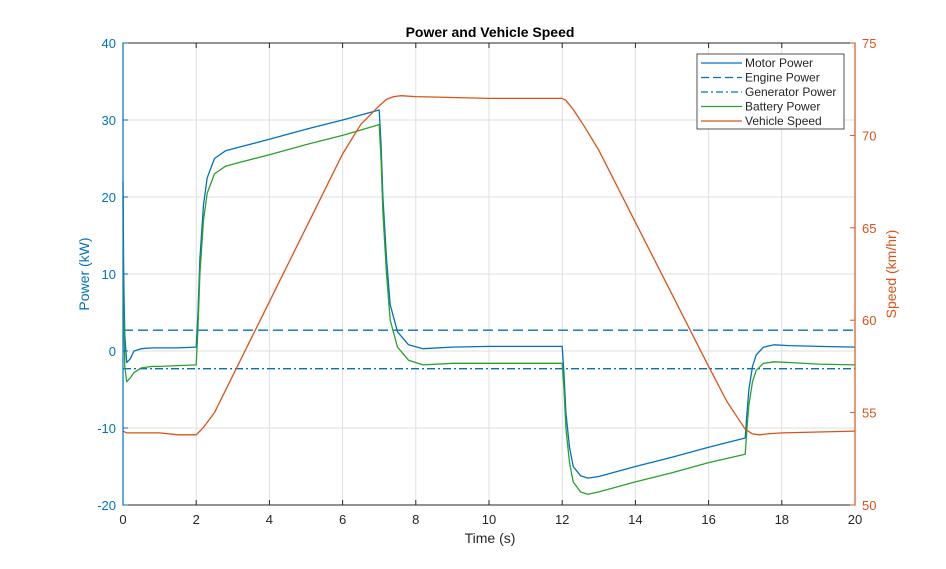 Image resolution: width=946 pixels, height=569 pixels. Describe the element at coordinates (112, 351) in the screenshot. I see `left-y-tick-label: 0` at that location.